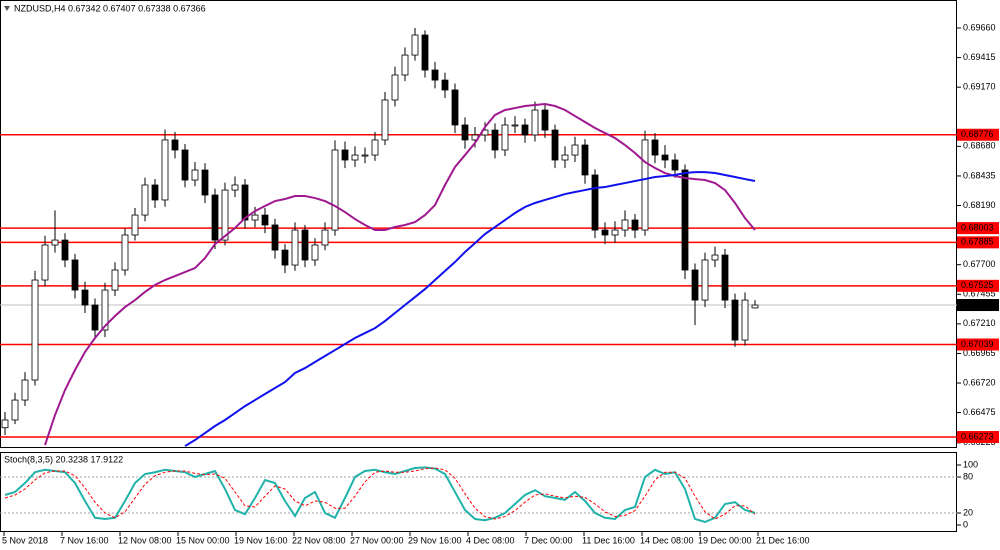  Describe the element at coordinates (979, 205) in the screenshot. I see `y-tick-label: 0.68190` at that location.